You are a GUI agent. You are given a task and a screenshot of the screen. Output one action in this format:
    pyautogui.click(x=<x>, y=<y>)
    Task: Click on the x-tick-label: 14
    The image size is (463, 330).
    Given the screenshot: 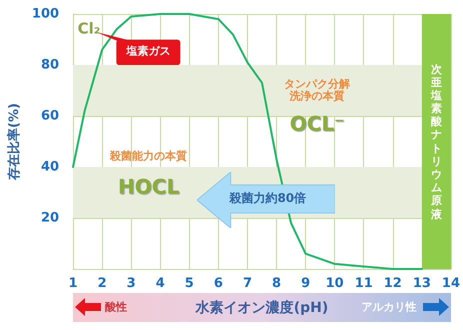 What is the action you would take?
    pyautogui.click(x=451, y=283)
    